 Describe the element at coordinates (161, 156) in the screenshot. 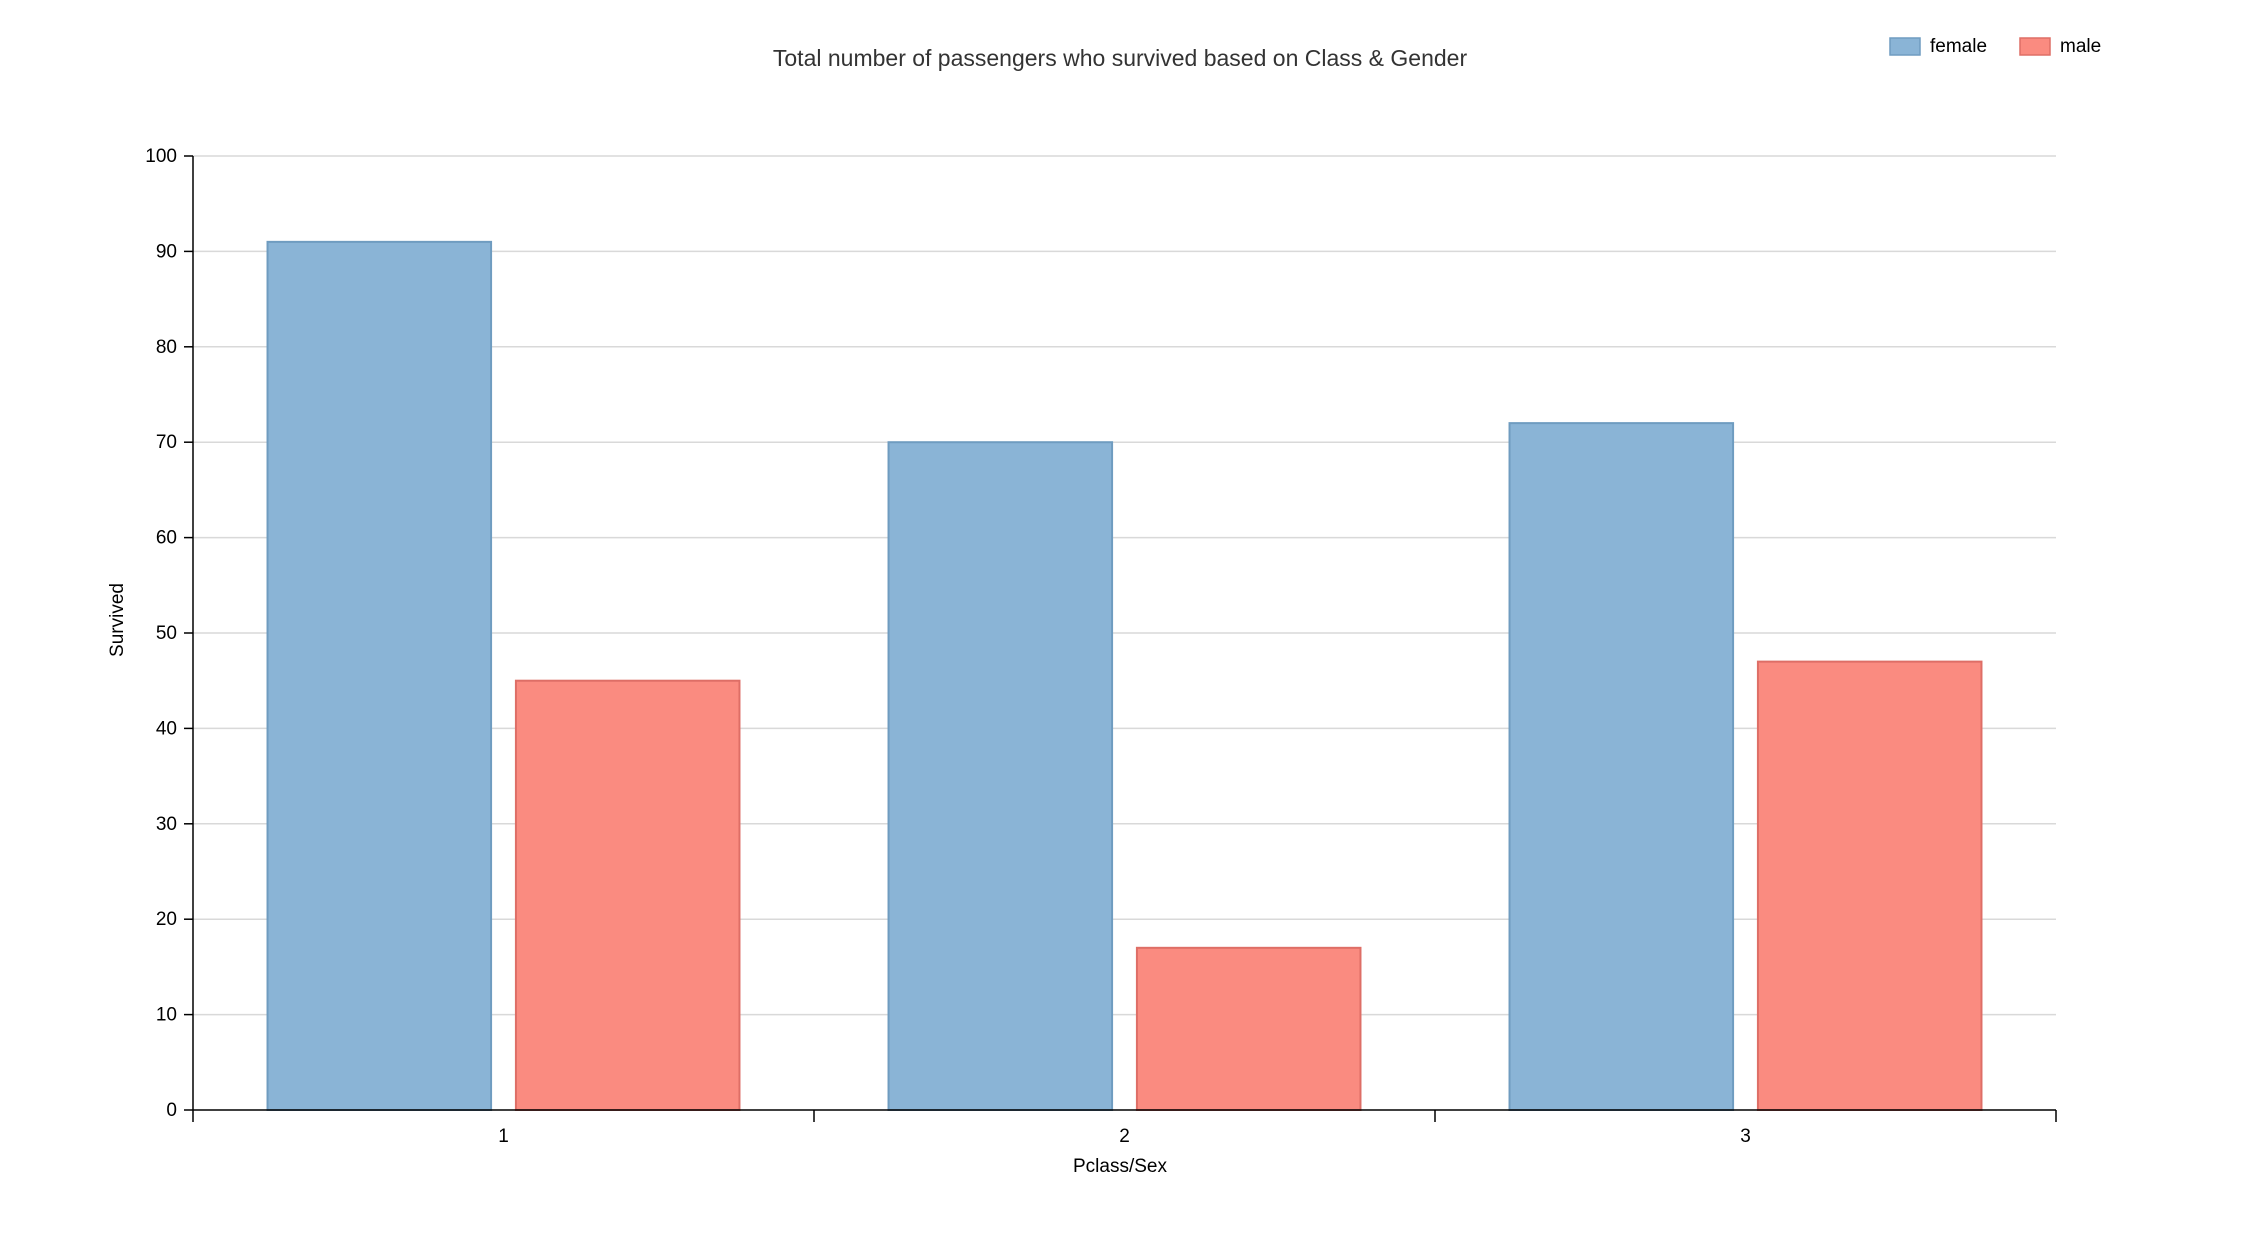

I see `y-tick-label-100: 100` at that location.